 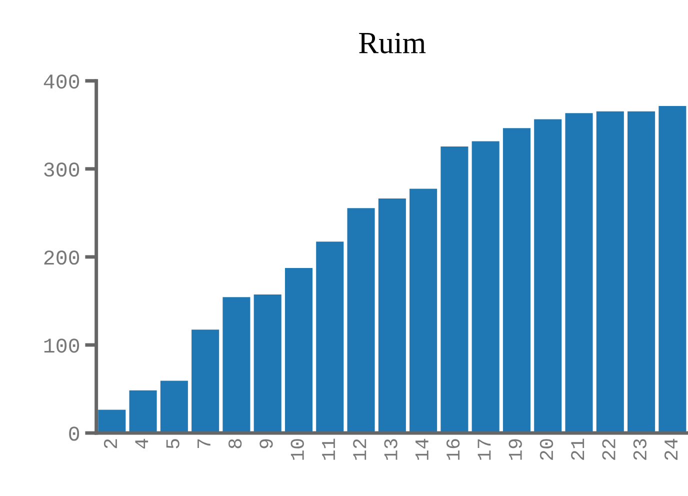 I want to click on x-tick-label: 11, so click(x=328, y=449).